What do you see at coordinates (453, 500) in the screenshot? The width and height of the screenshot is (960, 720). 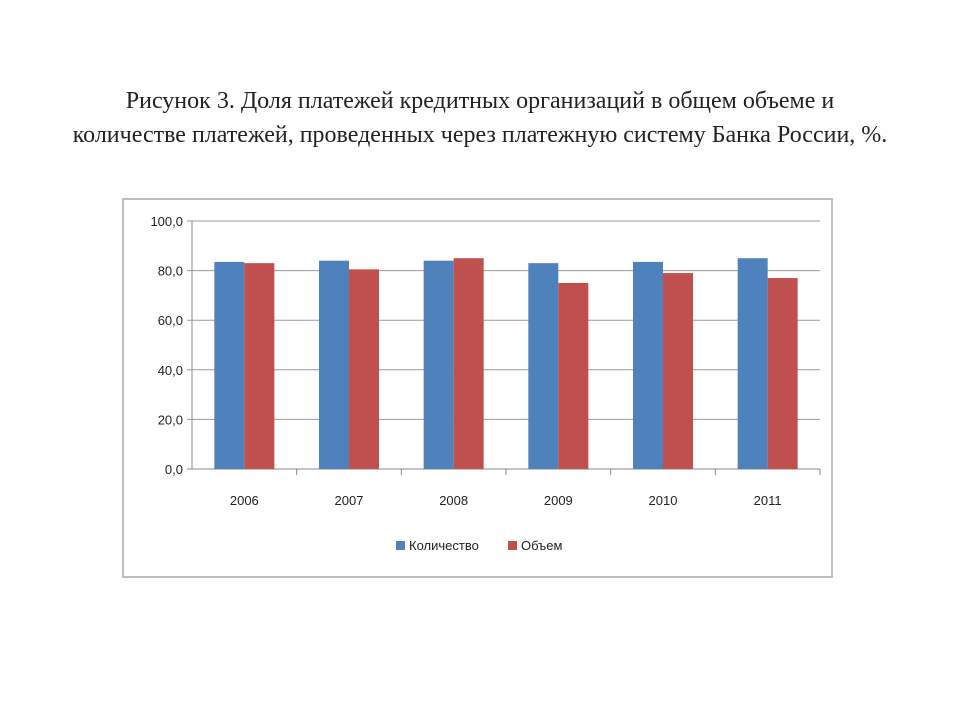 I see `x-tick-label: 2008` at bounding box center [453, 500].